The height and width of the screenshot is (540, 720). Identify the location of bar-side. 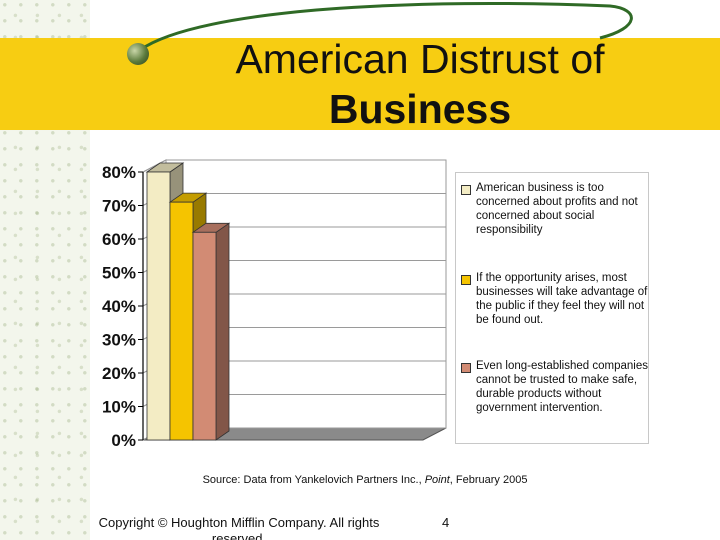
(222, 331).